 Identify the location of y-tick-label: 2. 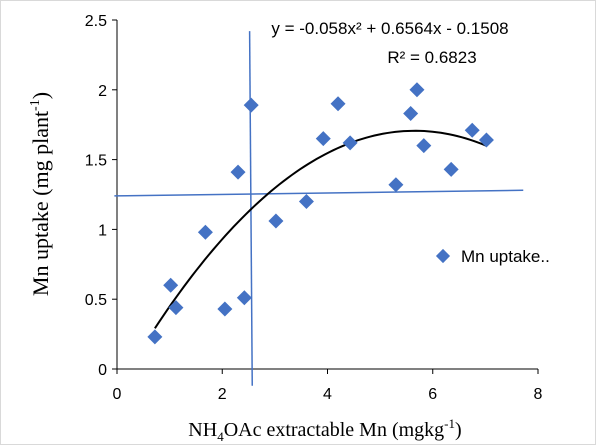
(102, 91).